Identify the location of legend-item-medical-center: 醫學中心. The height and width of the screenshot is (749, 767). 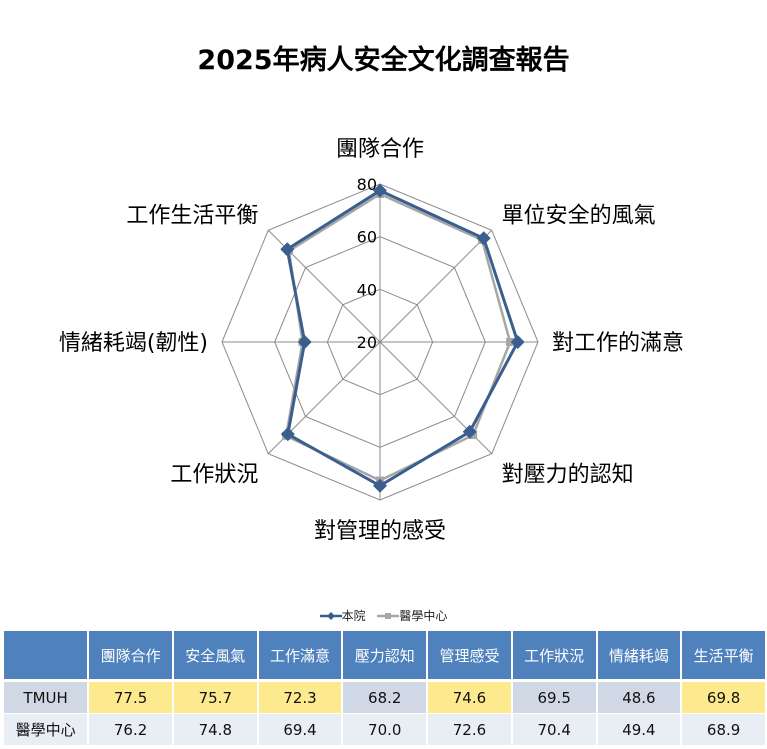
(412, 615).